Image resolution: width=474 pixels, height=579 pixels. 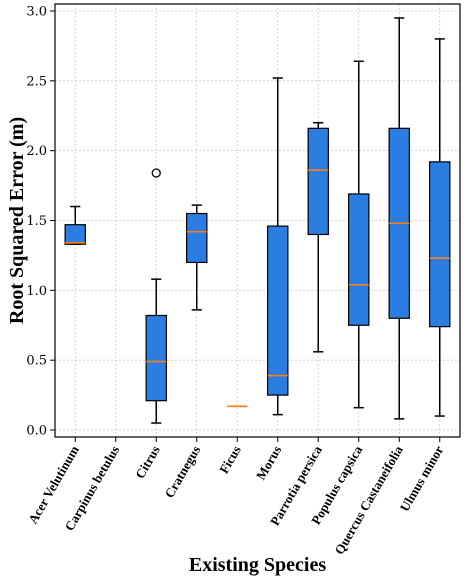 I want to click on y-tick-label: 2.0, so click(x=36, y=151).